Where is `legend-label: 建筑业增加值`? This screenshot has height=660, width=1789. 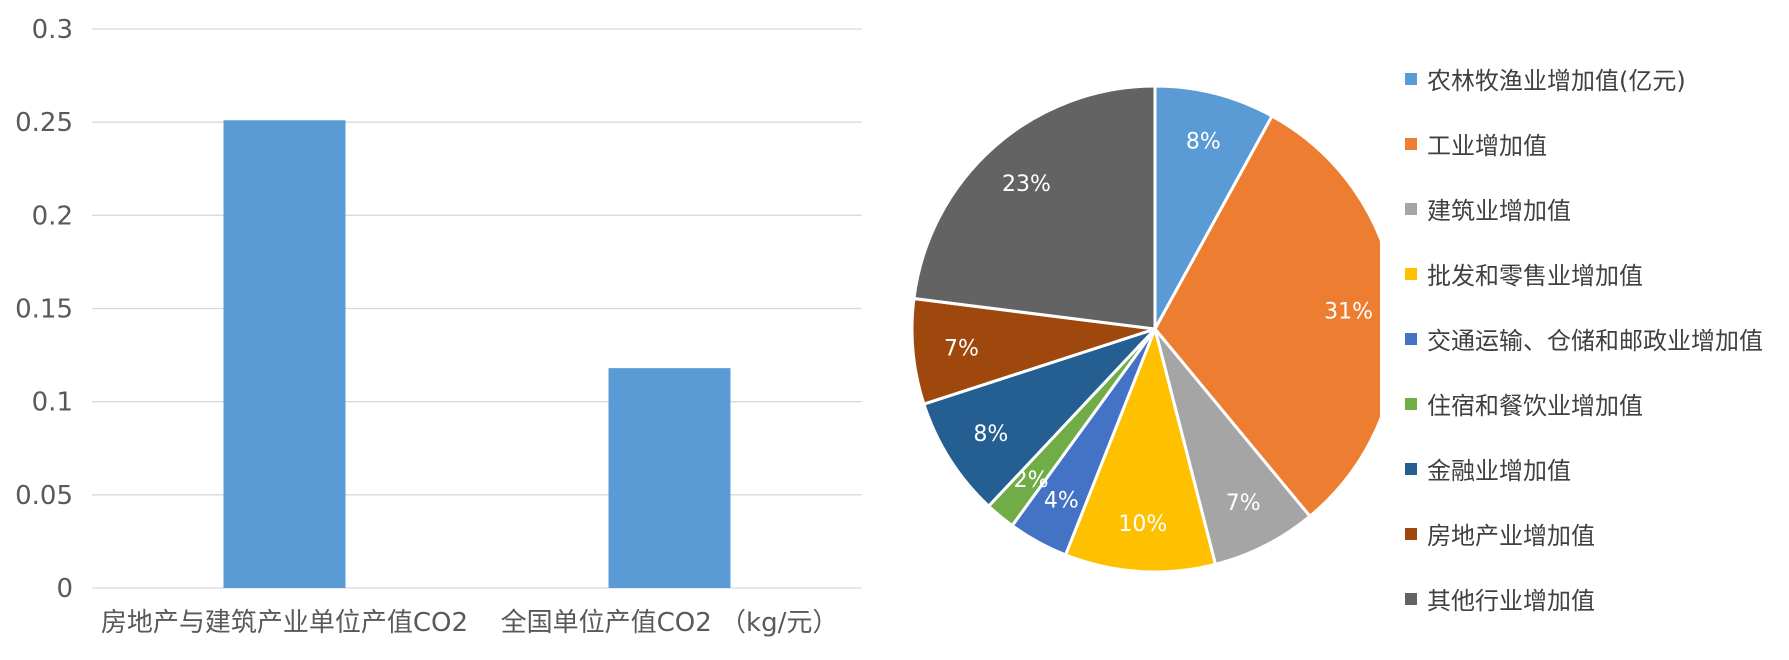
legend-label: 建筑业增加值 is located at coordinates (1499, 211).